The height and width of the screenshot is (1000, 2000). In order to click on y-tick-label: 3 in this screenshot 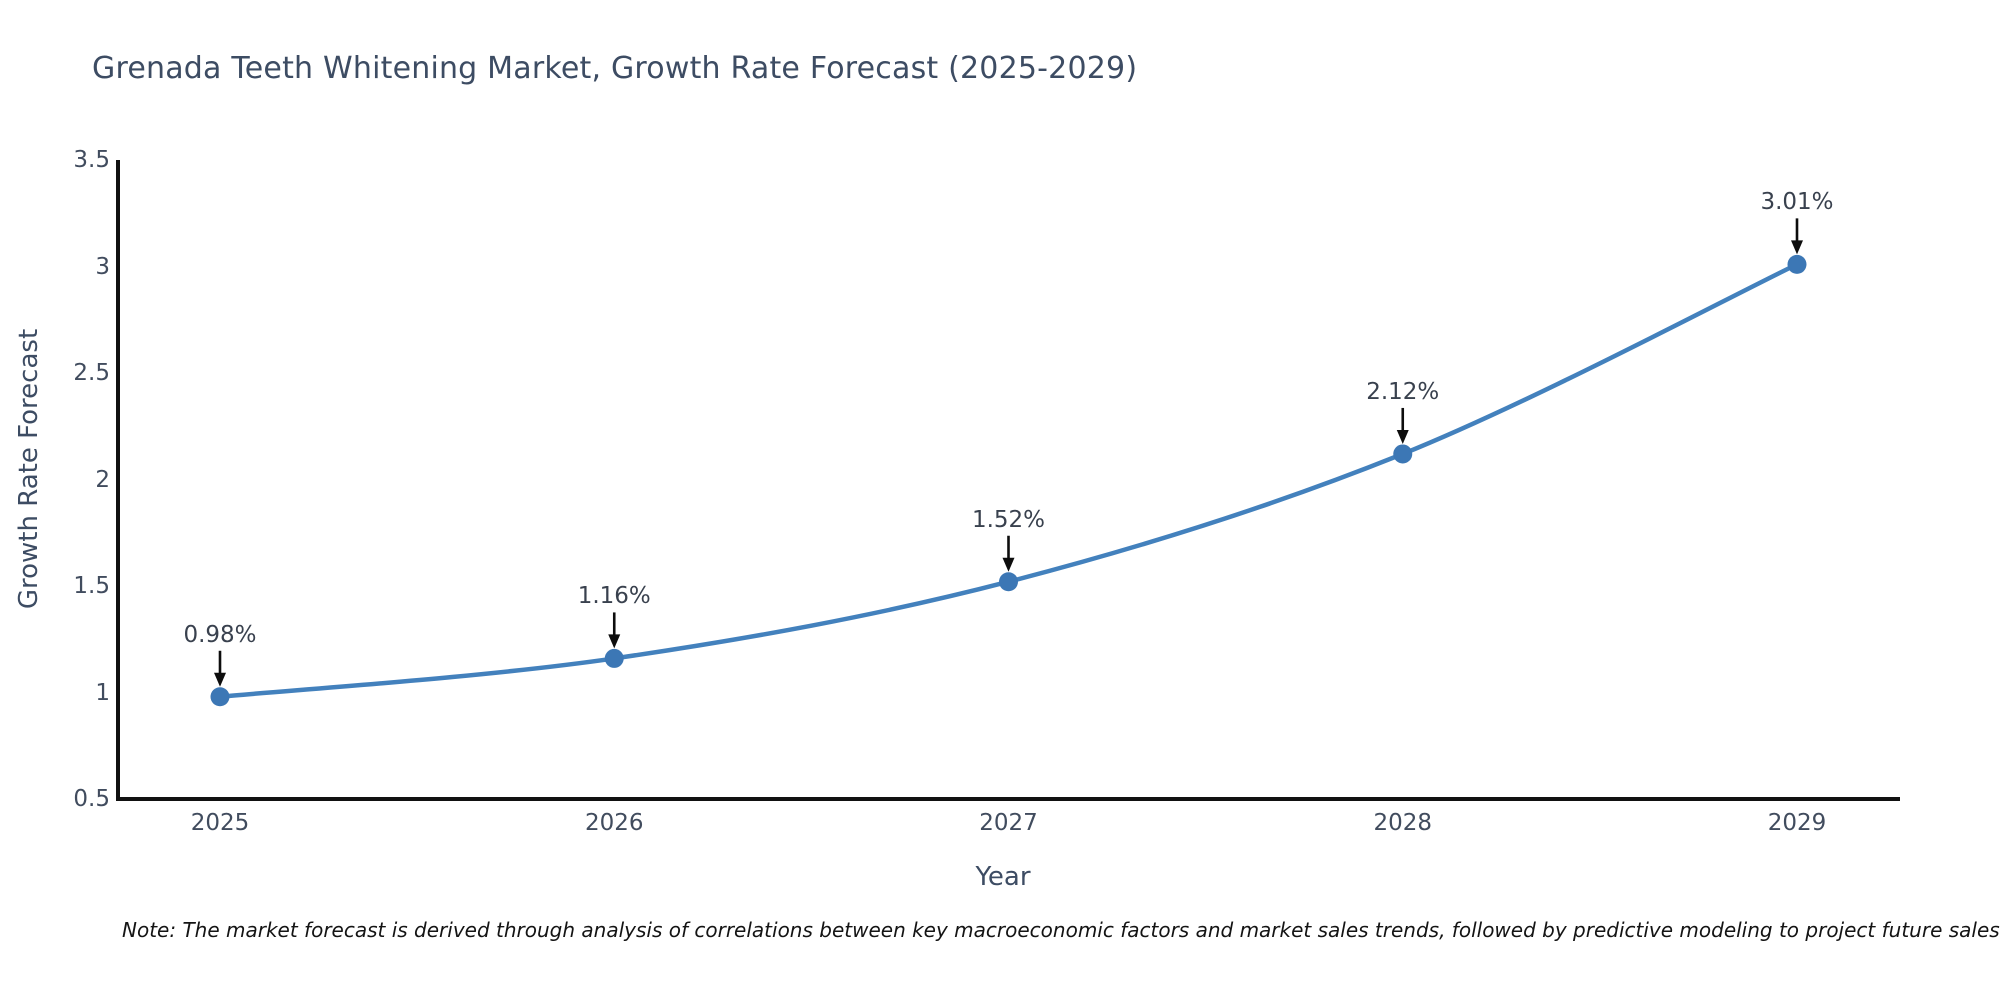, I will do `click(102, 266)`.